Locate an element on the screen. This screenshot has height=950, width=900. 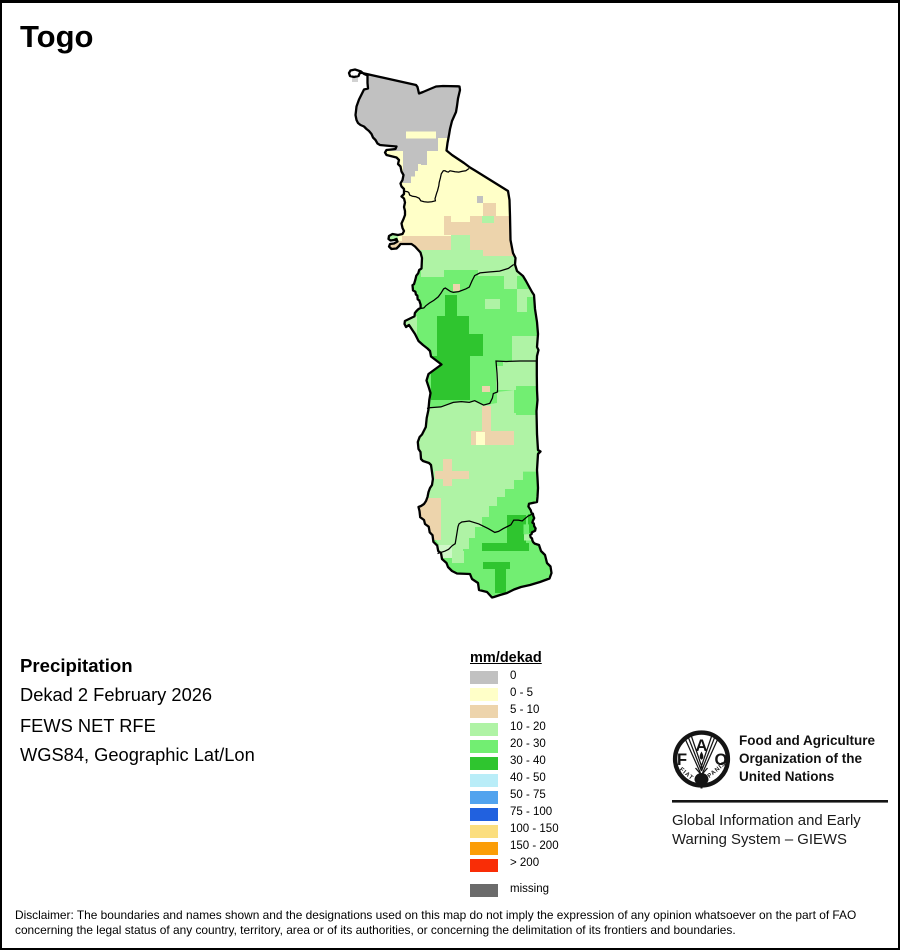
svg-text: O is located at coordinates (721, 760).